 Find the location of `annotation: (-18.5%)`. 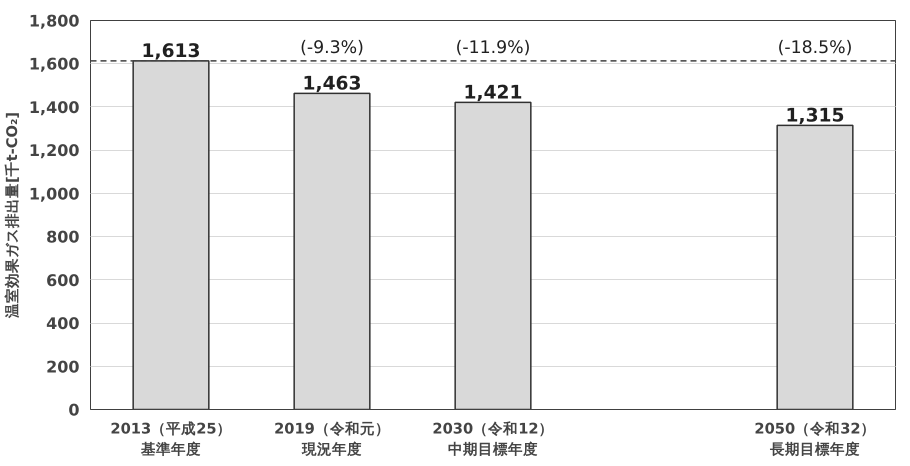

annotation: (-18.5%) is located at coordinates (815, 48).